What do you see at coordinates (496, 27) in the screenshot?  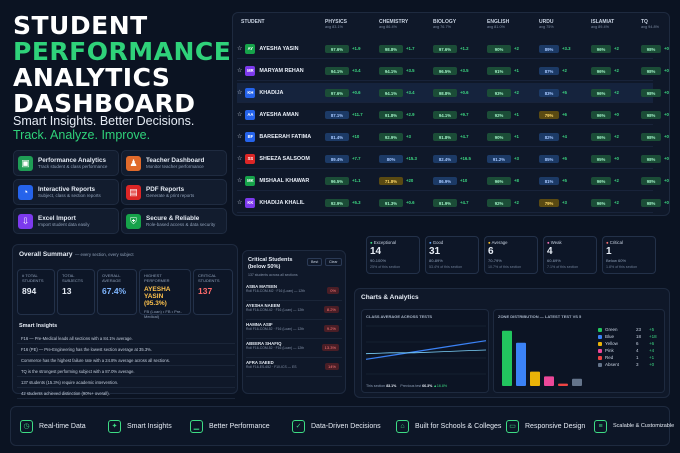 I see `column-header-avg: avg 81.0%` at bounding box center [496, 27].